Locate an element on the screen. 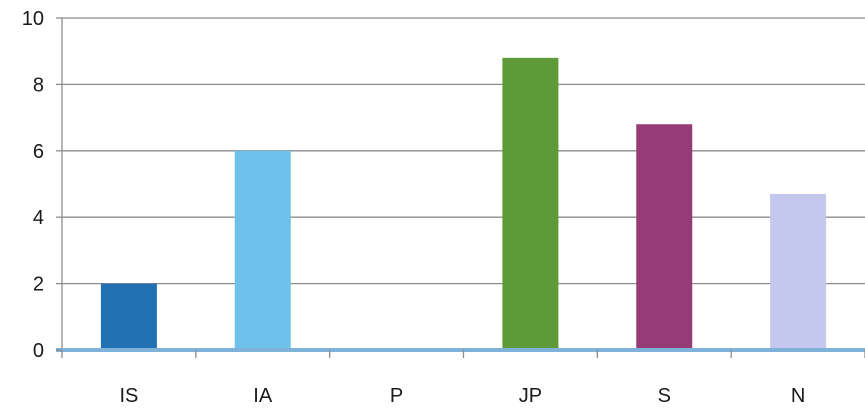 The image size is (865, 414). y-tick-label: 6 is located at coordinates (38, 152).